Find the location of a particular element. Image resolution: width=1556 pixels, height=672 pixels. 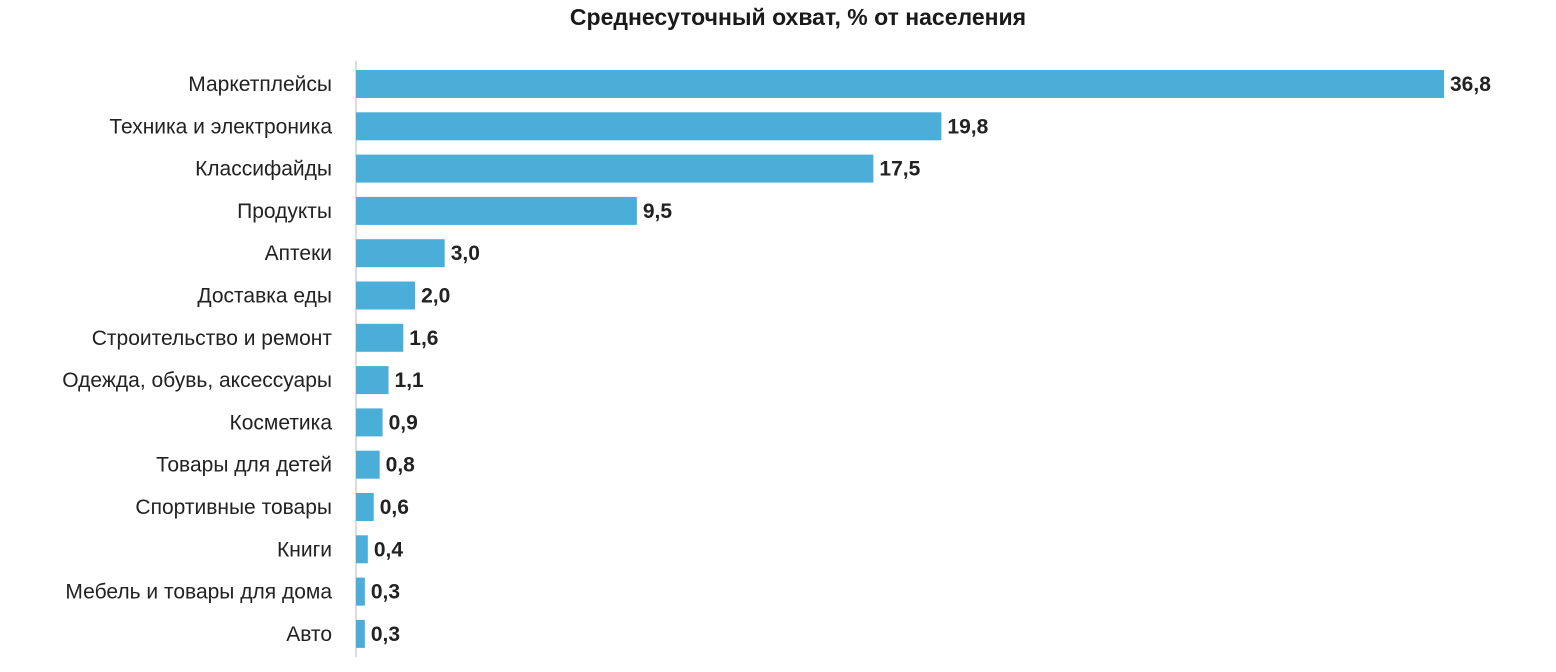

value-label: 0,4 is located at coordinates (389, 549).